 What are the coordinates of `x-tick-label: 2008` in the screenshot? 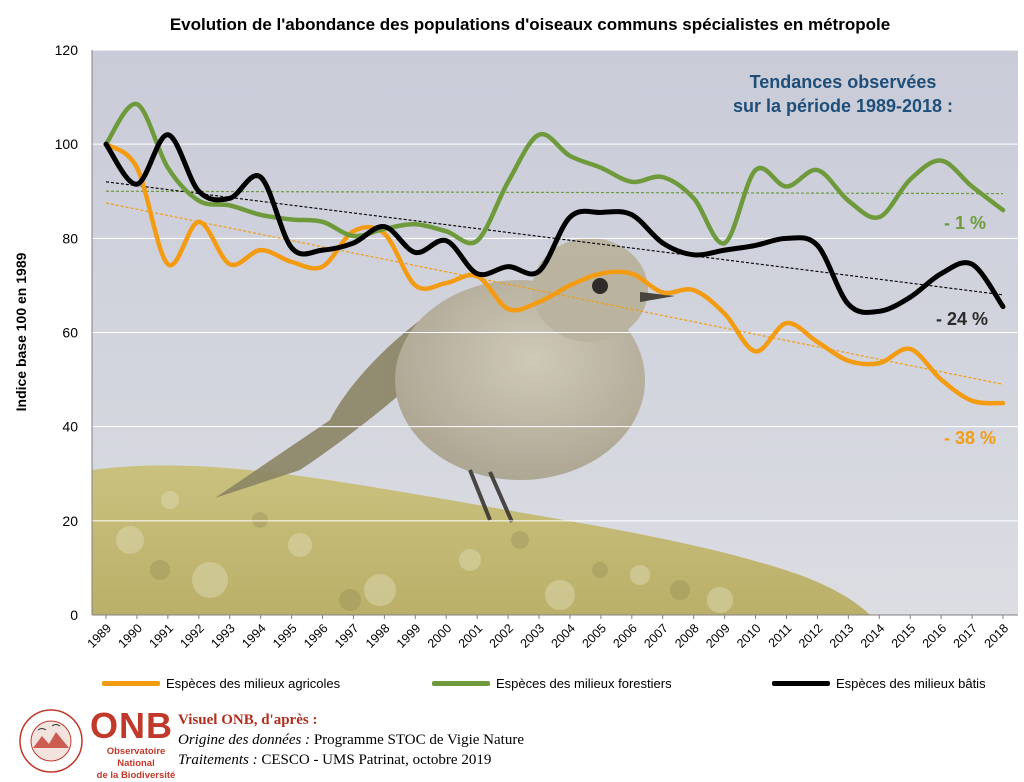 It's located at (687, 636).